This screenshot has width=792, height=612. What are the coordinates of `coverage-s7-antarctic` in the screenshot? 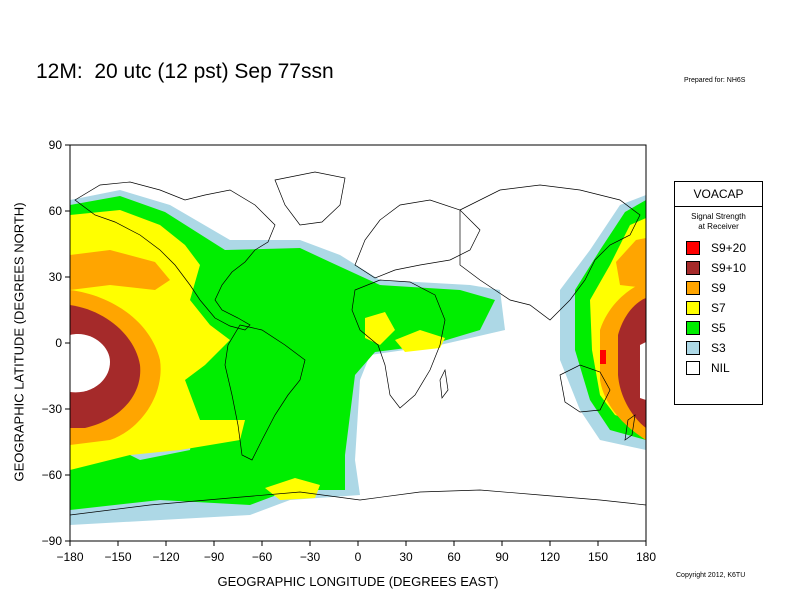 It's located at (292, 489).